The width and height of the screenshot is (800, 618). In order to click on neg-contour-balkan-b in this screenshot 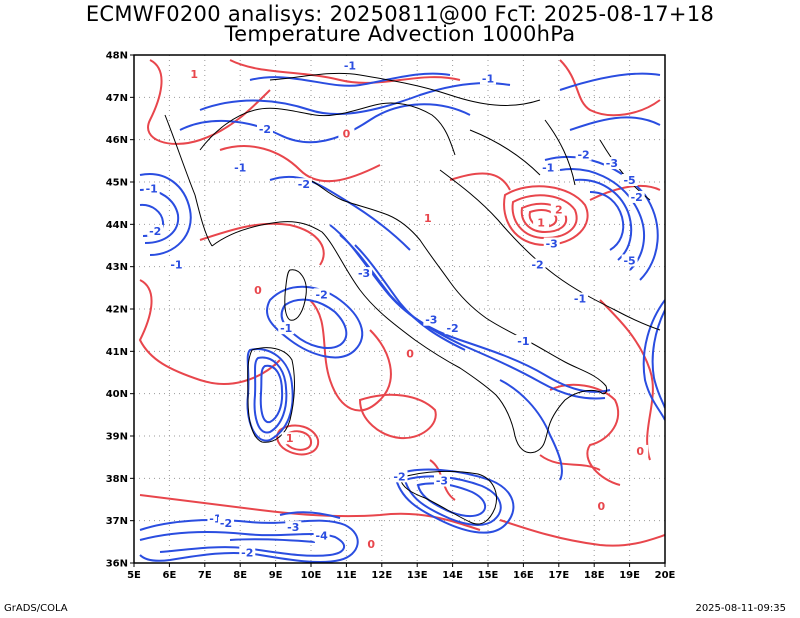, I will do `click(602, 219)`.